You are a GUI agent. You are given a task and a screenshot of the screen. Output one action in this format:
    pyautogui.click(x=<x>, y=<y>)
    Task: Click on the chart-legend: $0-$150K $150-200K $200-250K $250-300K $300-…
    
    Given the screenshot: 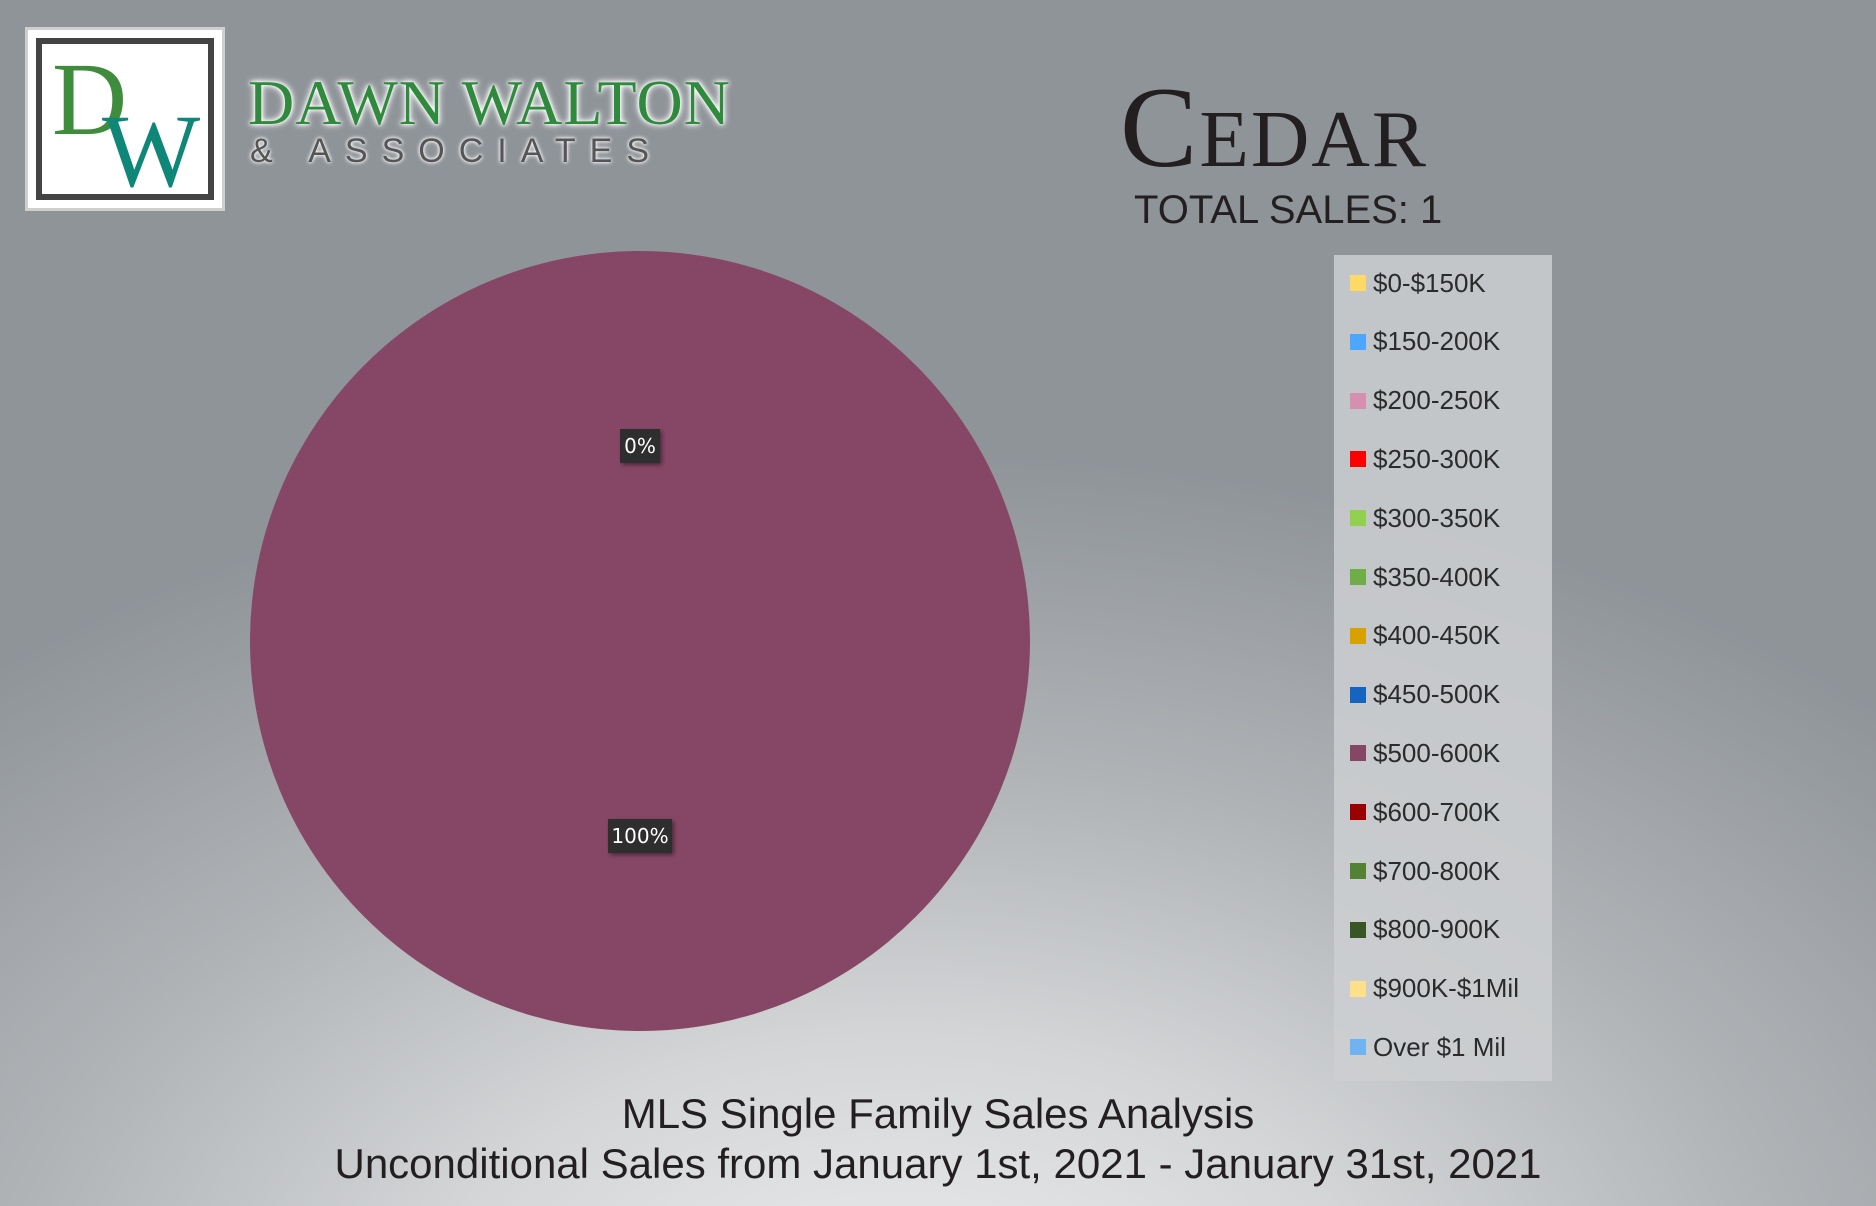 What is the action you would take?
    pyautogui.click(x=1443, y=668)
    